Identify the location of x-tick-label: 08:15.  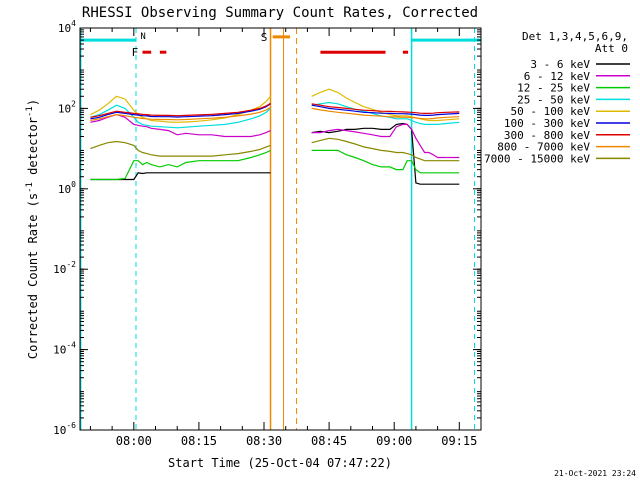
(199, 441).